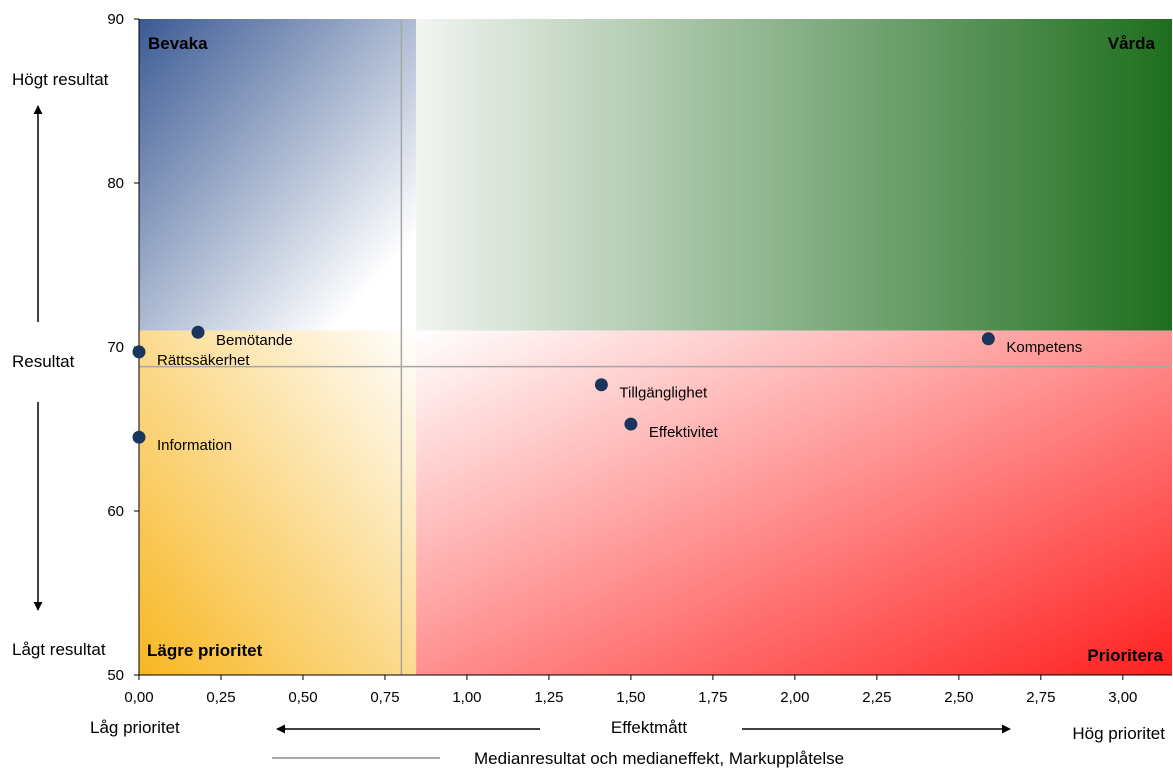 This screenshot has width=1173, height=769. Describe the element at coordinates (220, 697) in the screenshot. I see `x-tick-label: 0,25` at that location.